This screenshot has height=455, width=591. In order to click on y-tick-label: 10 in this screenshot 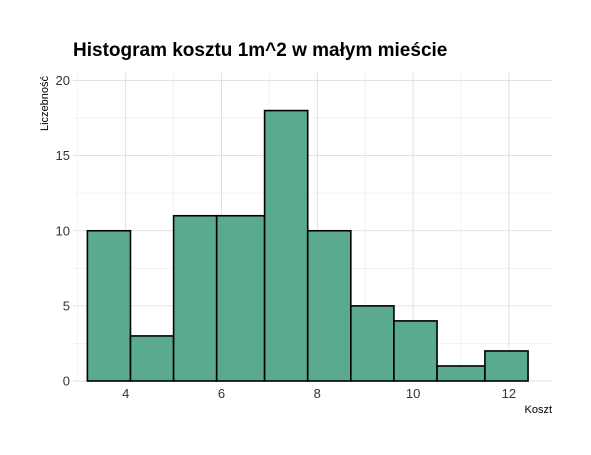, I will do `click(63, 230)`.